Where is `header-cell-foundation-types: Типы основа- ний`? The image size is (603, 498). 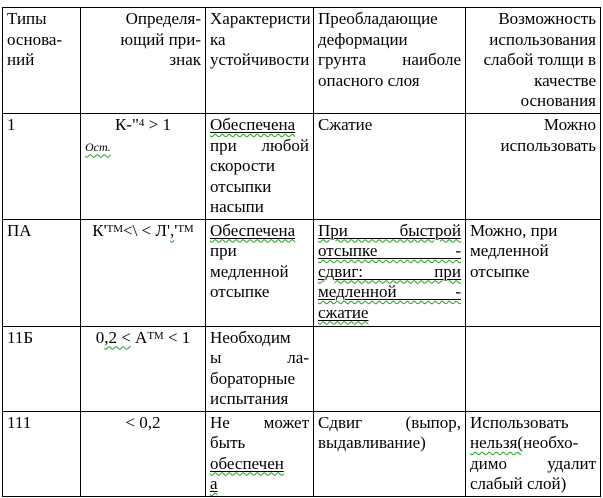
header-cell-foundation-types: Типы основа- ний is located at coordinates (41, 60).